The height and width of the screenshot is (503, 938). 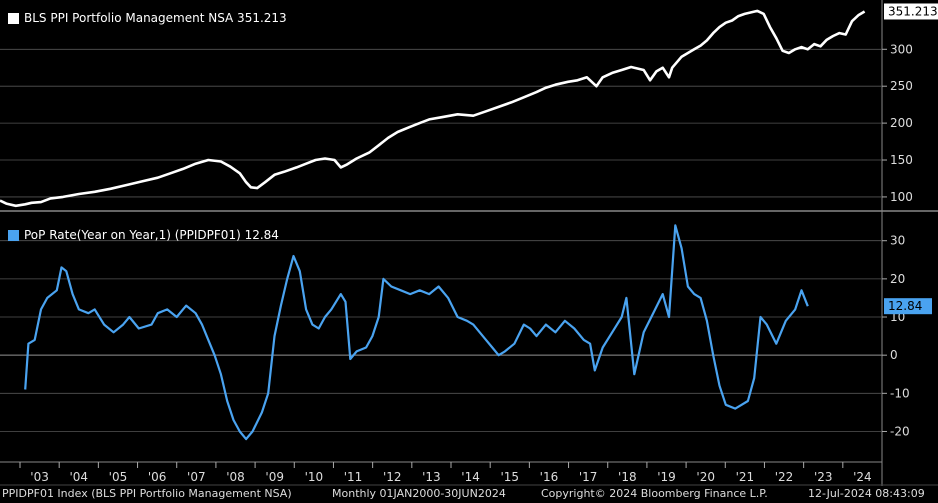 I want to click on footer-range: Monthly 01JAN2000-30JUN2024, so click(x=419, y=493).